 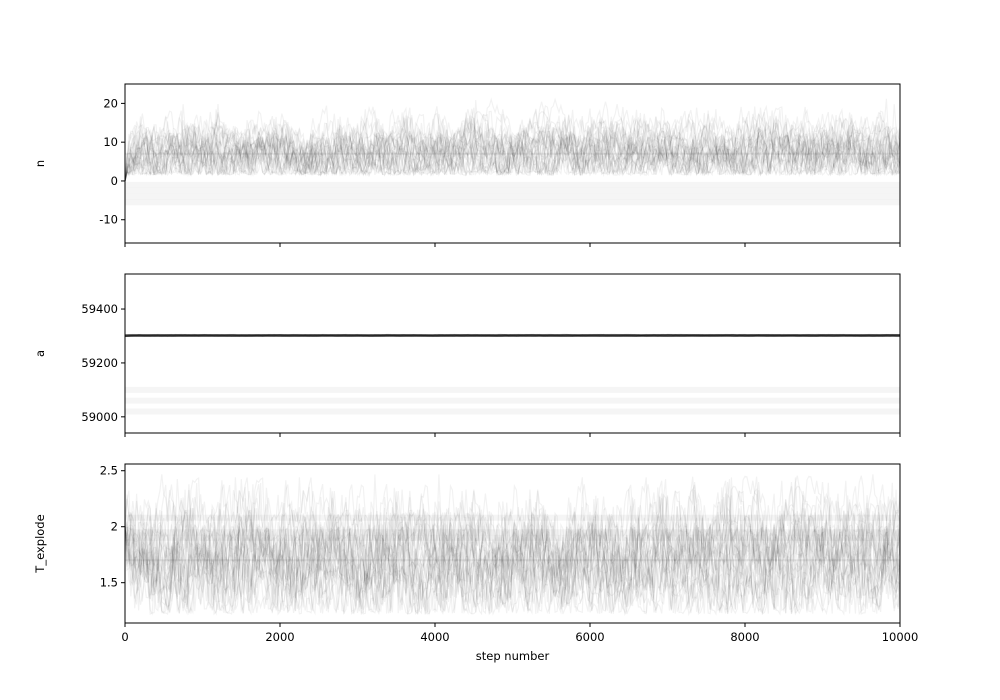 What do you see at coordinates (40, 543) in the screenshot?
I see `y-axis-label: T_explode` at bounding box center [40, 543].